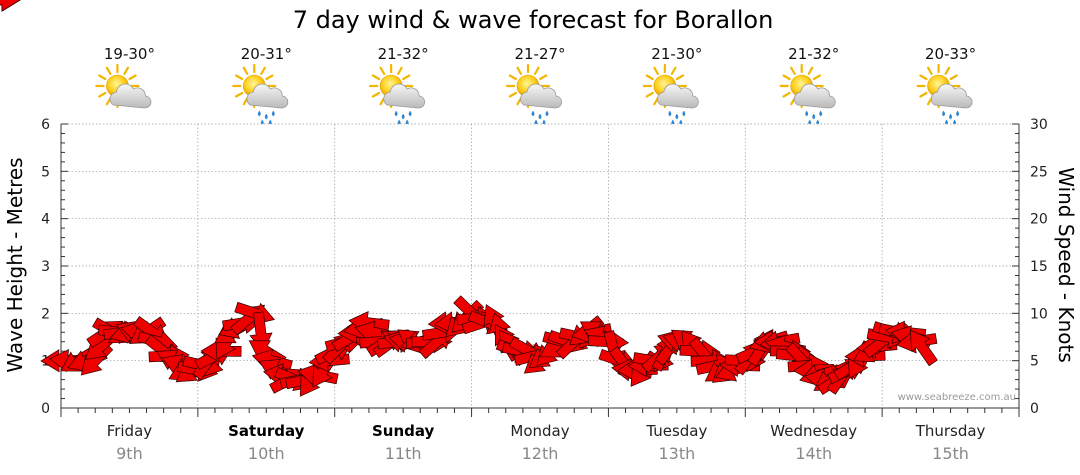  What do you see at coordinates (266, 431) in the screenshot?
I see `x-day-label: Saturday` at bounding box center [266, 431].